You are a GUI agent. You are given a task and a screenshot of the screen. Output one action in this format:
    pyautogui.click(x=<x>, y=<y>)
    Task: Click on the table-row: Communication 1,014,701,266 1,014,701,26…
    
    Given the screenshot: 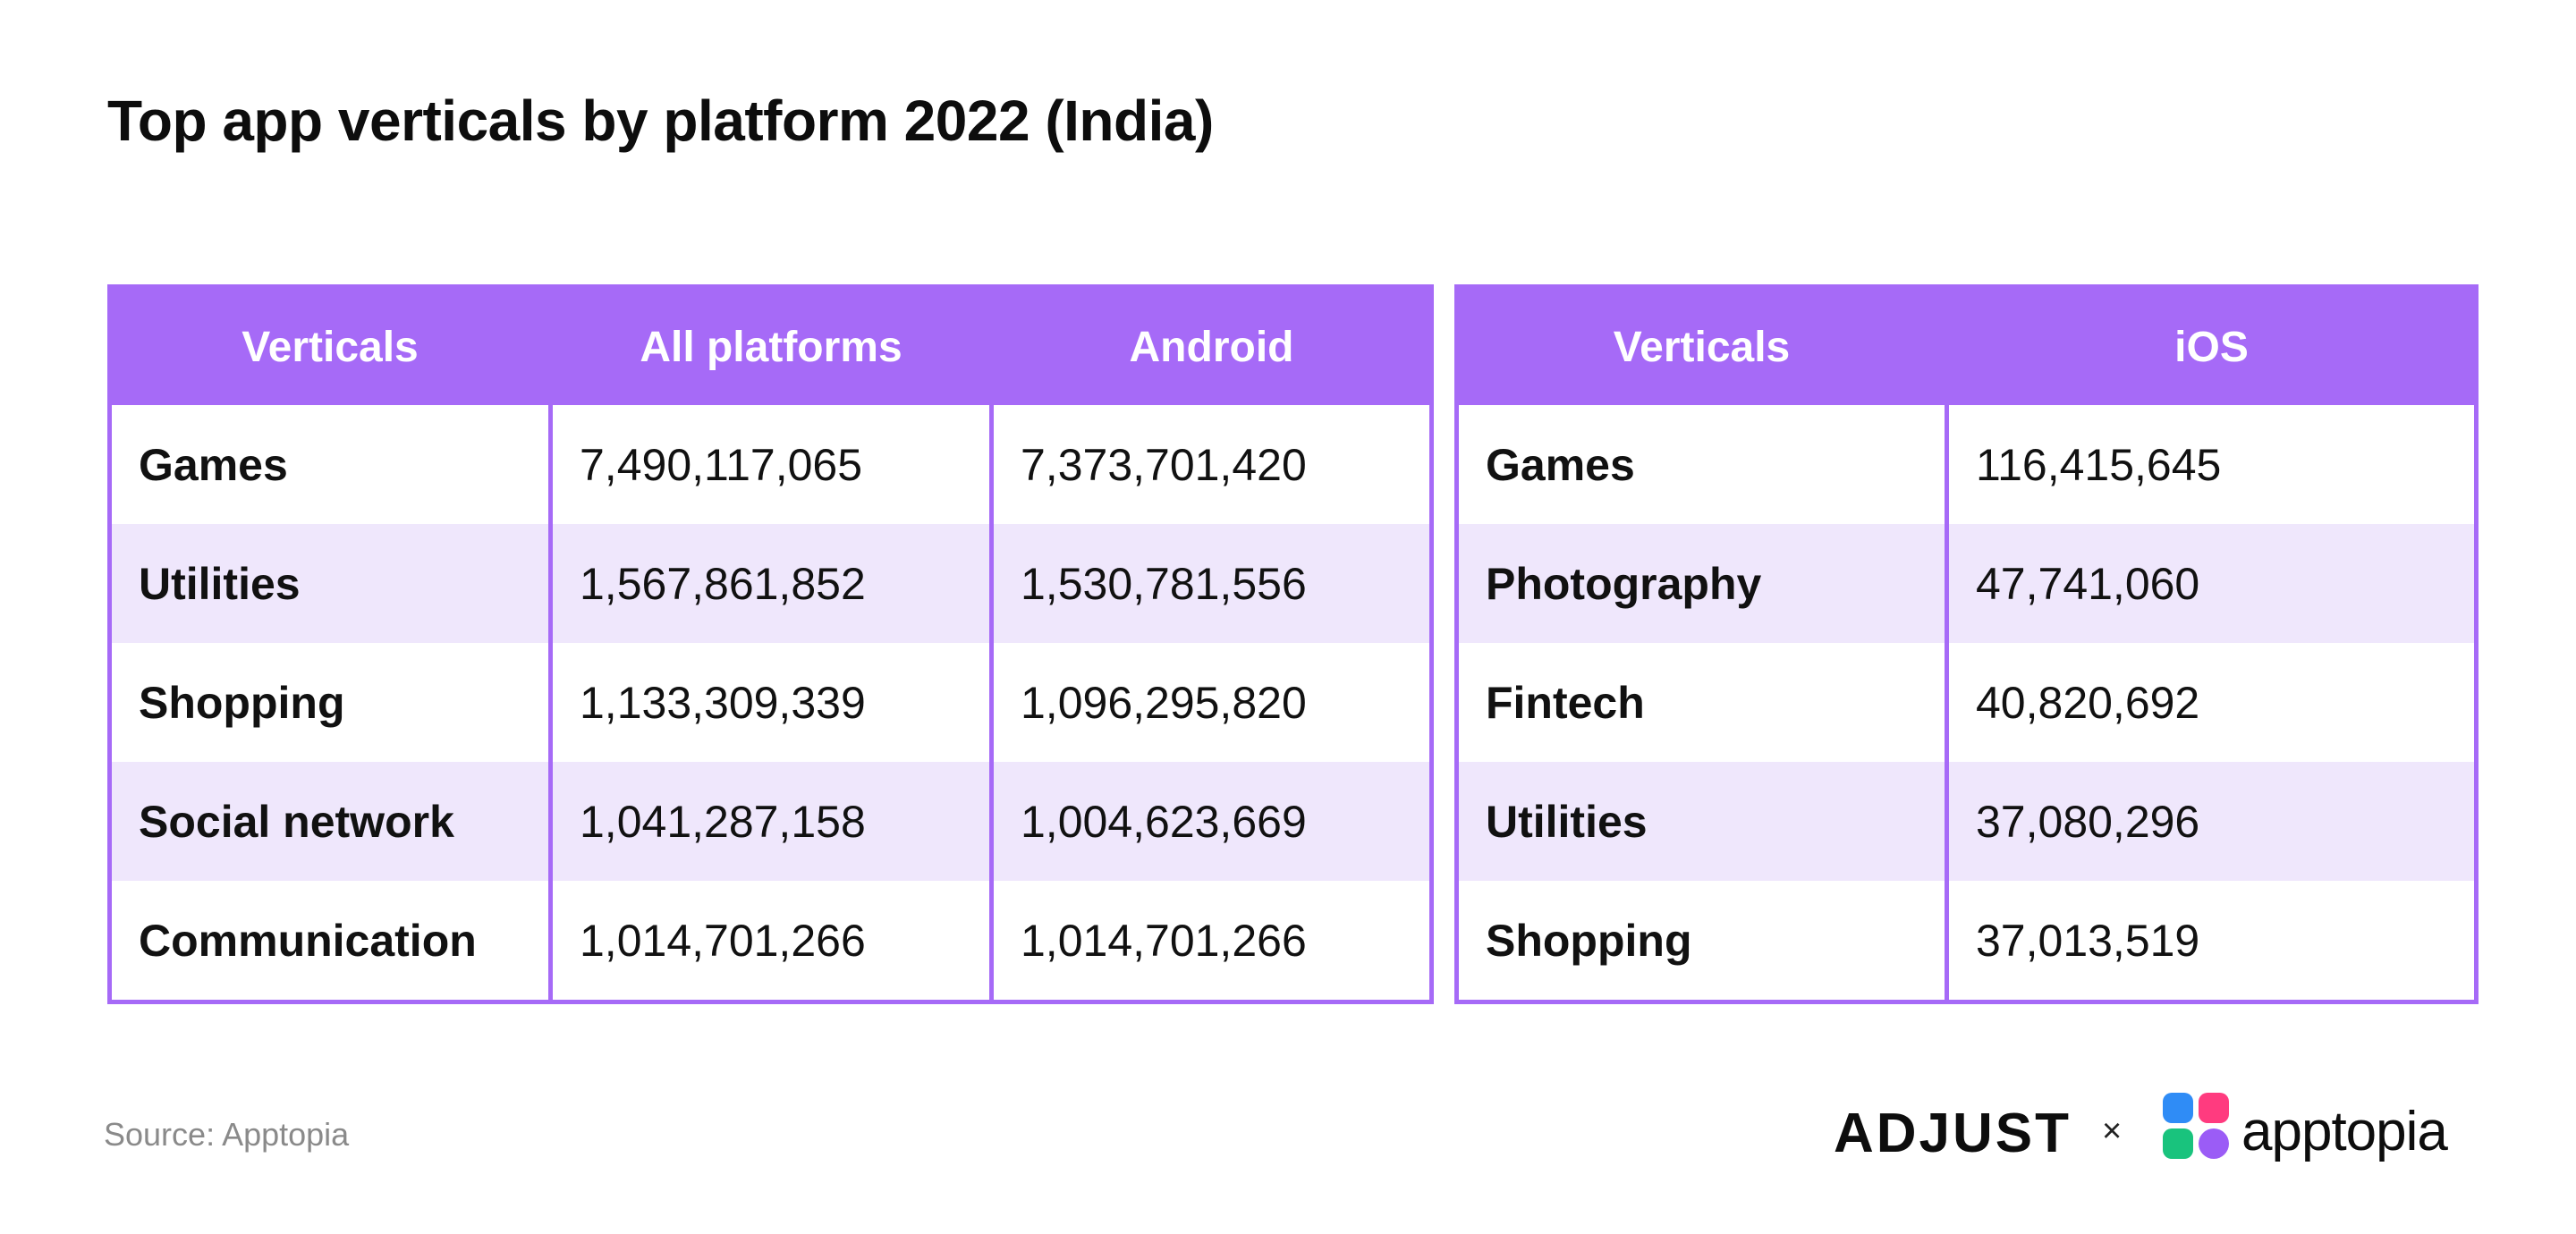 What is the action you would take?
    pyautogui.click(x=771, y=941)
    